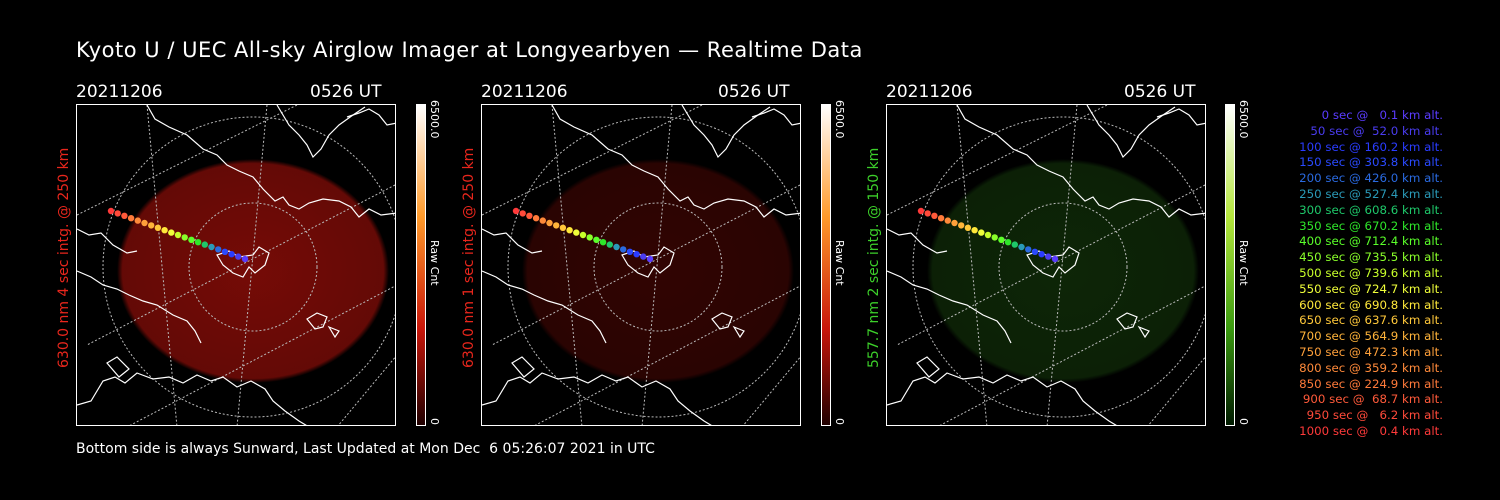  I want to click on panel-1-date: 20211206, so click(119, 92).